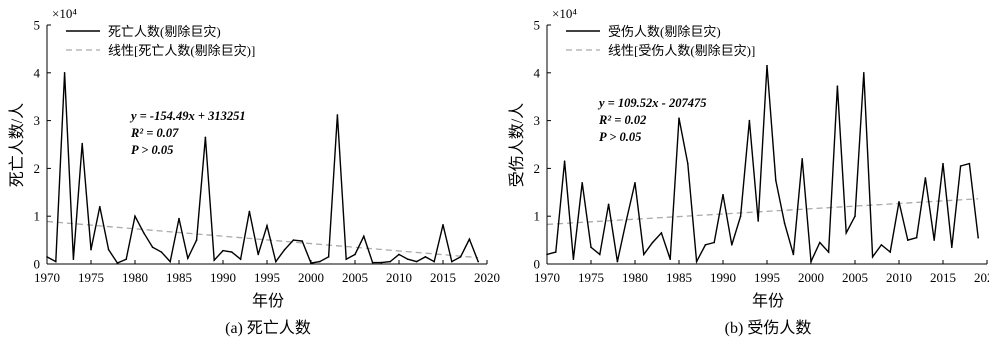 The width and height of the screenshot is (989, 342). I want to click on legend-b: 受伤人数(剔除巨灾) 线性[受伤人数(剔除巨灾)], so click(660, 41).